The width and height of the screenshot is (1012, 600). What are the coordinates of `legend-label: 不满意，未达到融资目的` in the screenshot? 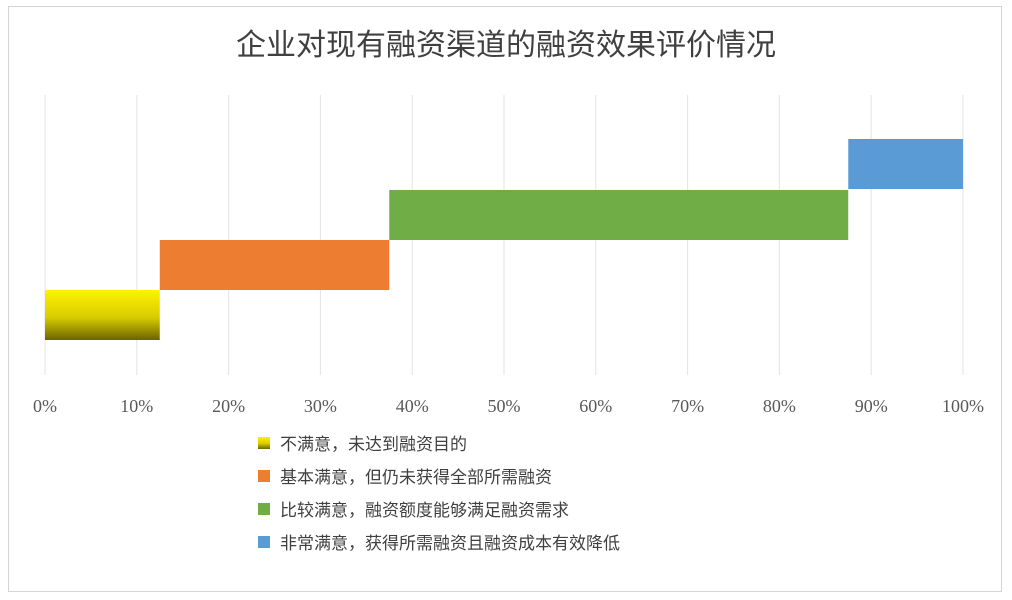 It's located at (373, 445).